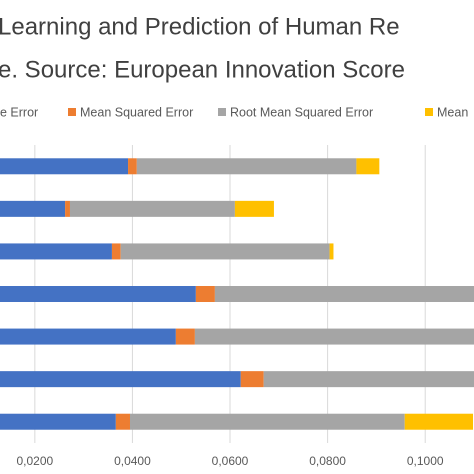 This screenshot has width=474, height=474. What do you see at coordinates (200, 26) in the screenshot?
I see `chart-title: Learning and Prediction of Human Re` at bounding box center [200, 26].